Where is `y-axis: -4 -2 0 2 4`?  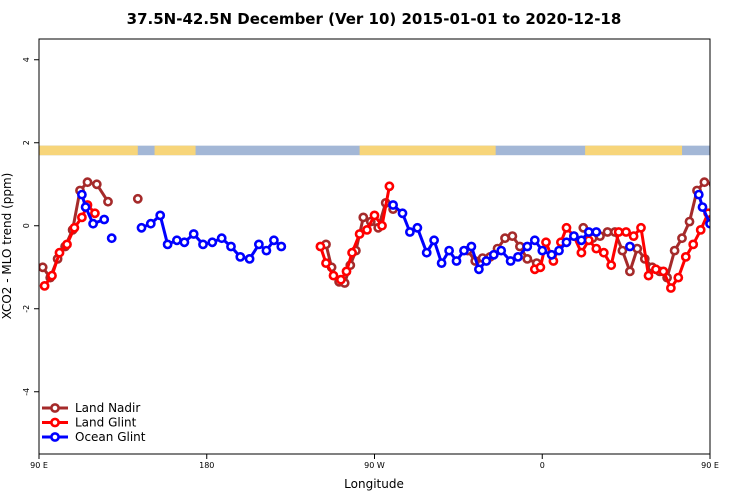 y-axis: -4 -2 0 2 4 is located at coordinates (30, 226).